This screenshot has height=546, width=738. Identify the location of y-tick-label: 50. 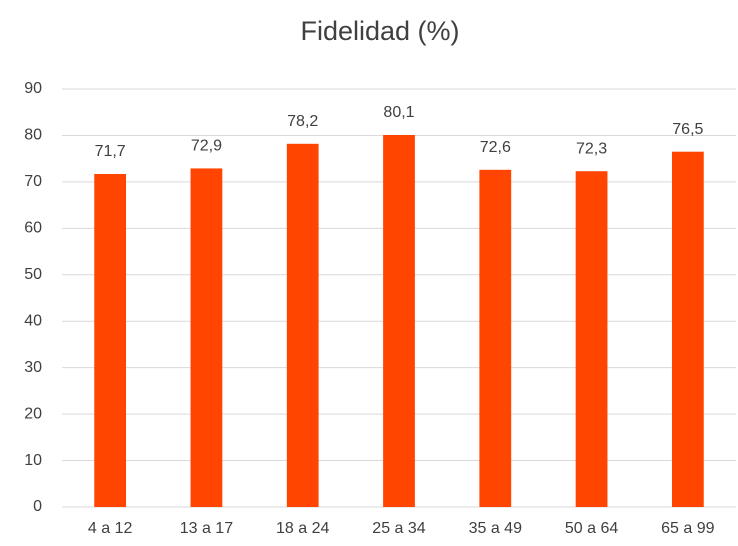
(33, 274).